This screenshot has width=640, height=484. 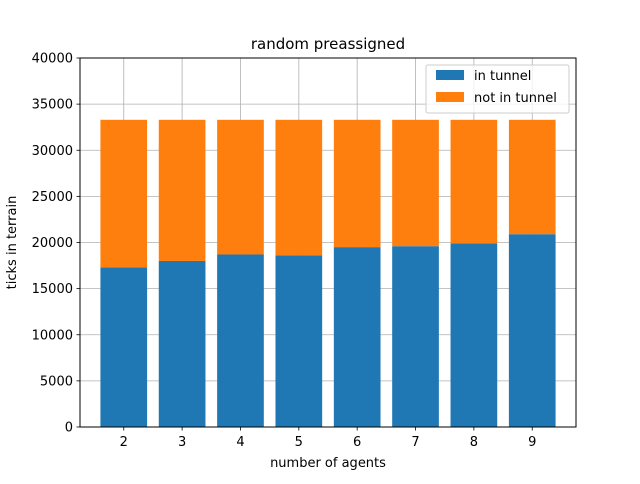 What do you see at coordinates (450, 97) in the screenshot?
I see `legend-swatch-not-in-tunnel` at bounding box center [450, 97].